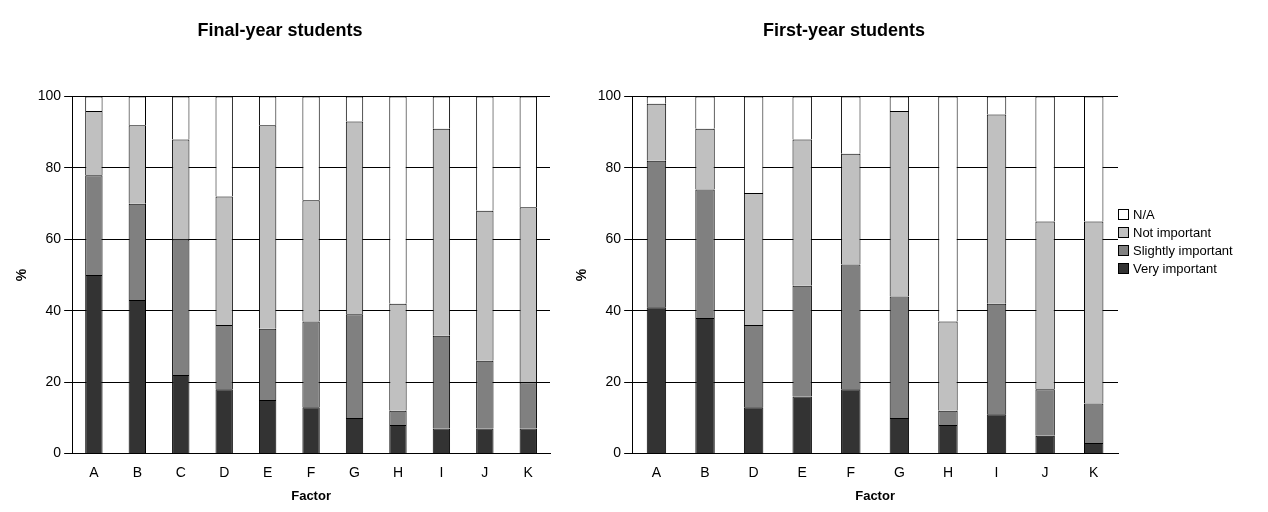 This screenshot has width=1268, height=512. I want to click on x-tick-label: C, so click(180, 471).